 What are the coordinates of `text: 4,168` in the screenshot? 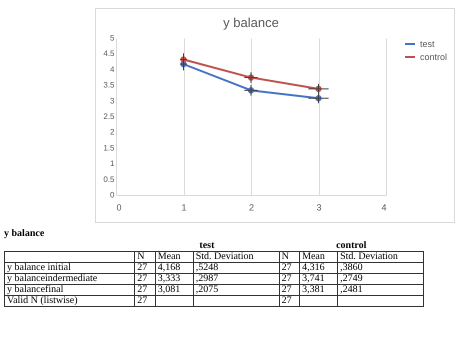 It's located at (174, 268).